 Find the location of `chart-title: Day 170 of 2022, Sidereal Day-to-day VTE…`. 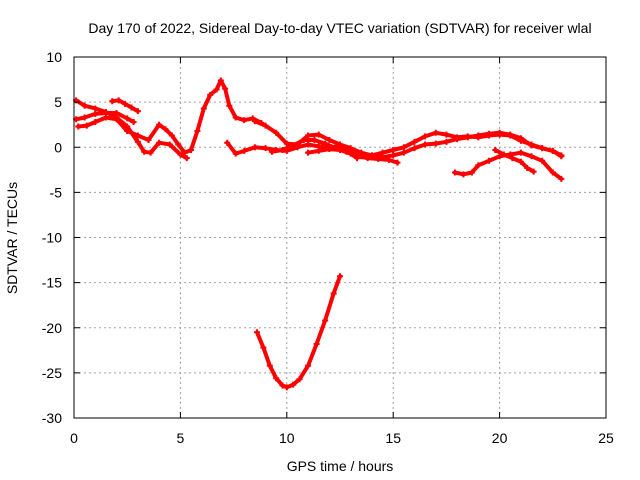

chart-title: Day 170 of 2022, Sidereal Day-to-day VTE… is located at coordinates (339, 28).